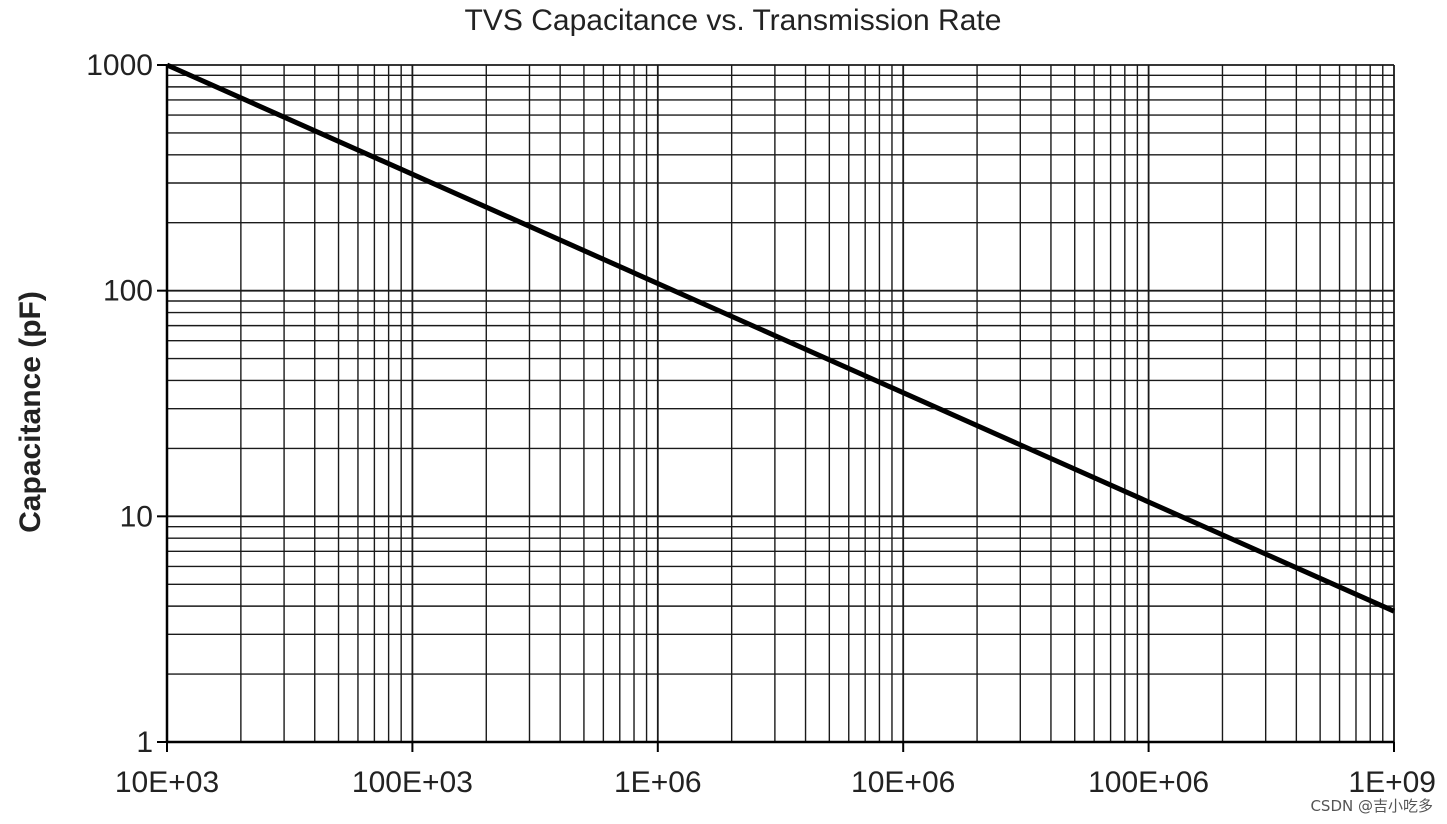 The image size is (1447, 824). Describe the element at coordinates (1148, 782) in the screenshot. I see `x-tick-label: 100E+06` at that location.